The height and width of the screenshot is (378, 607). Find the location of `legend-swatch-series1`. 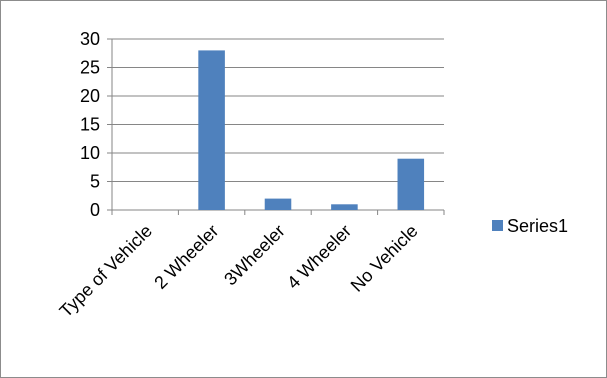

legend-swatch-series1 is located at coordinates (497, 225).